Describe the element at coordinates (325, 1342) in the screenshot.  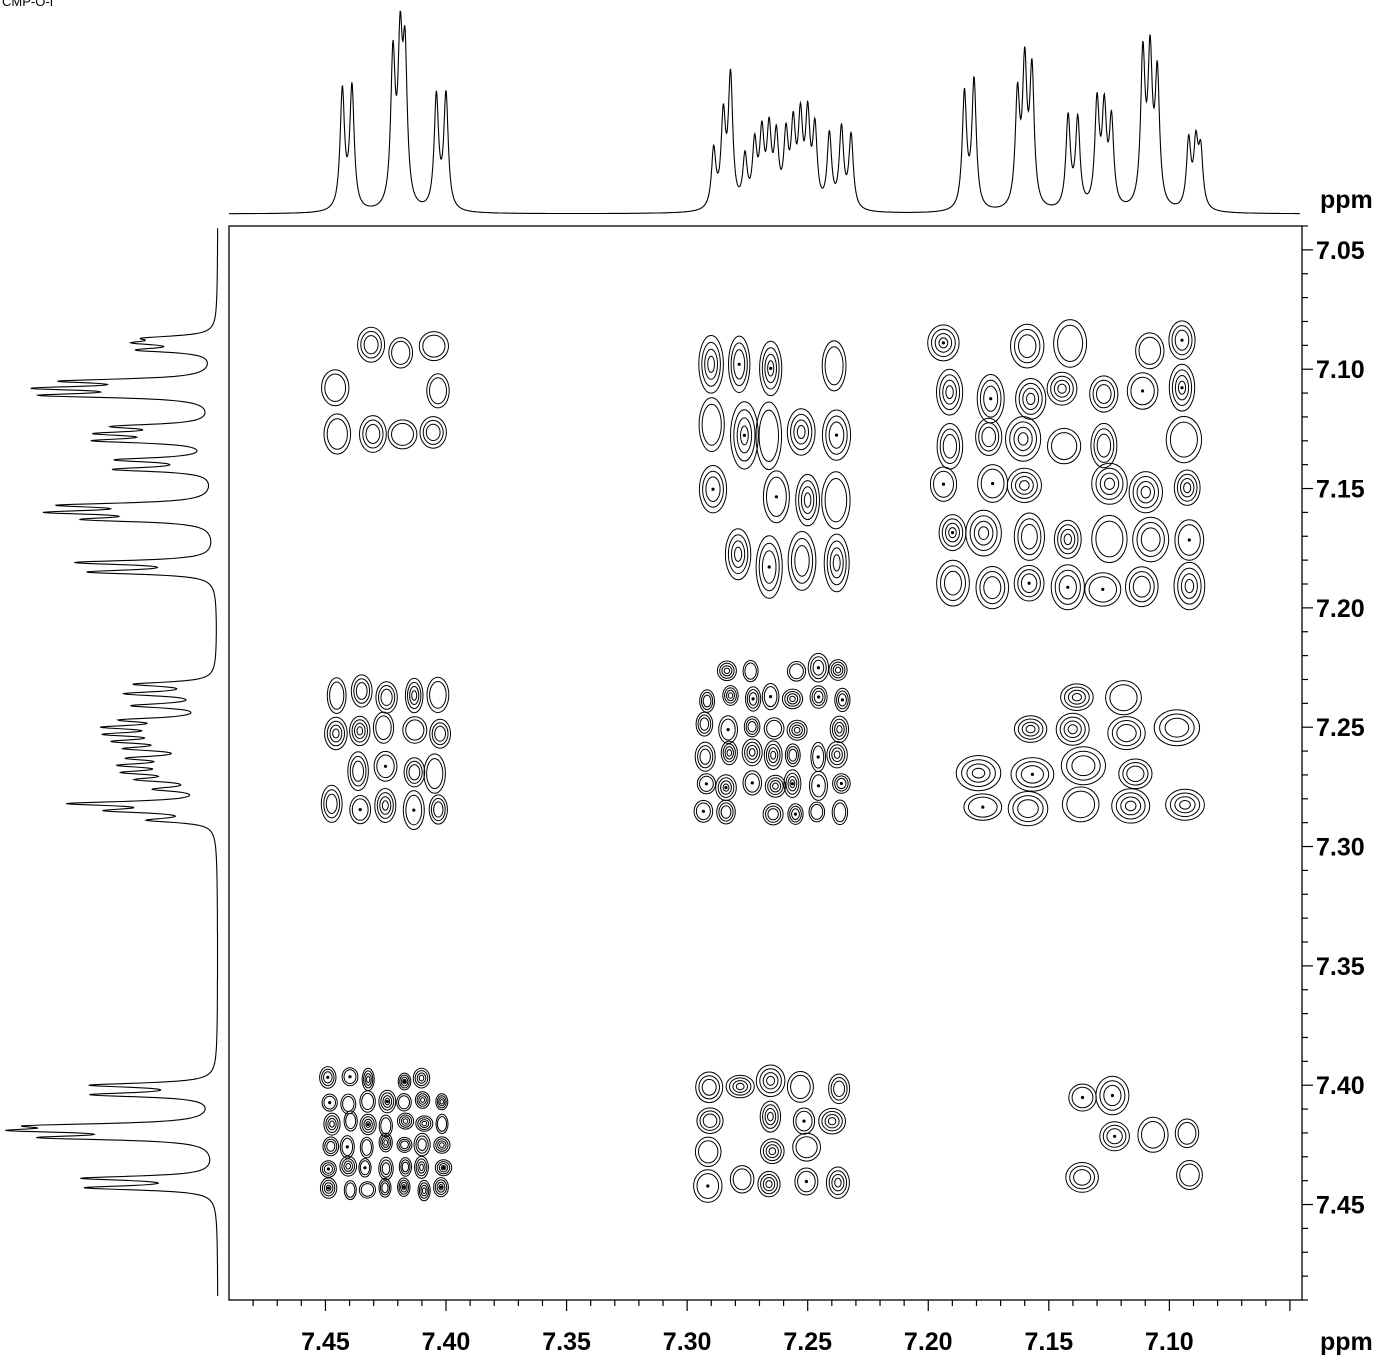
I see `x-tick-label: 7.45` at that location.